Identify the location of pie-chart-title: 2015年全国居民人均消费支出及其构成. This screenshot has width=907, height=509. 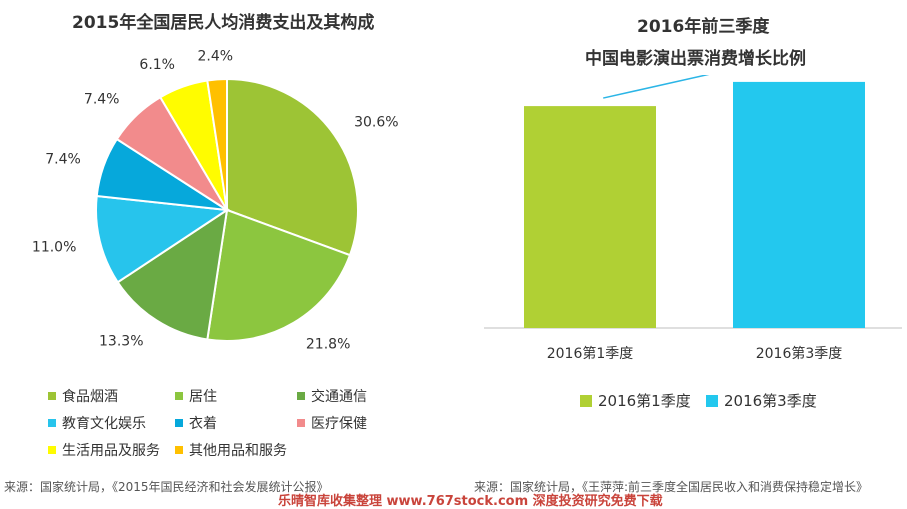
(223, 23).